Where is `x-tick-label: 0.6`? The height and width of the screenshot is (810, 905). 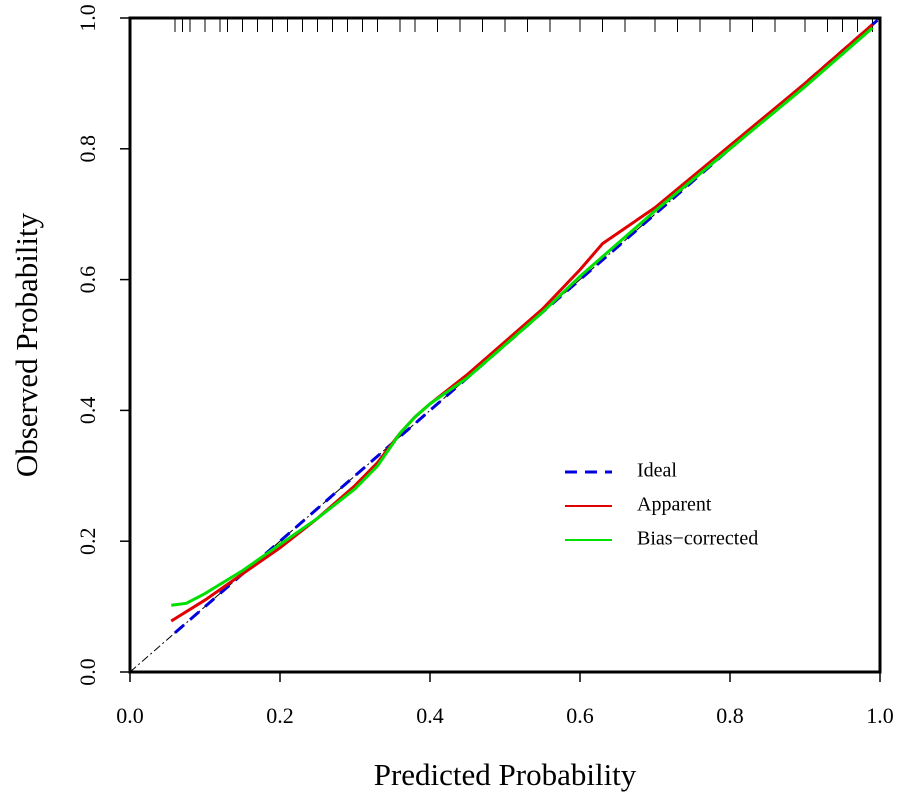 x-tick-label: 0.6 is located at coordinates (580, 715).